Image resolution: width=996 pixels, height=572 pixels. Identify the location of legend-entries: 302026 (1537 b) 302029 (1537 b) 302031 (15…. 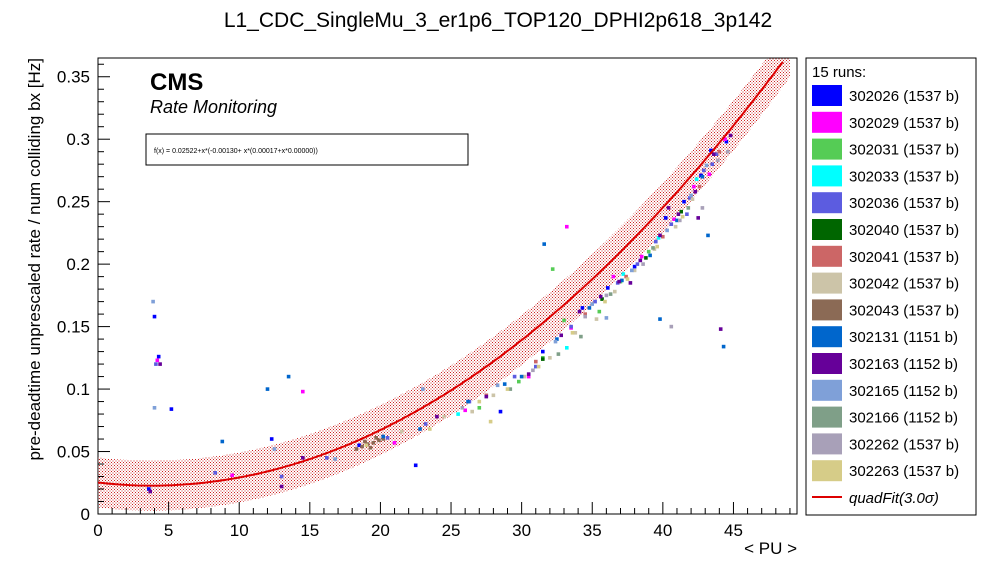
(885, 296).